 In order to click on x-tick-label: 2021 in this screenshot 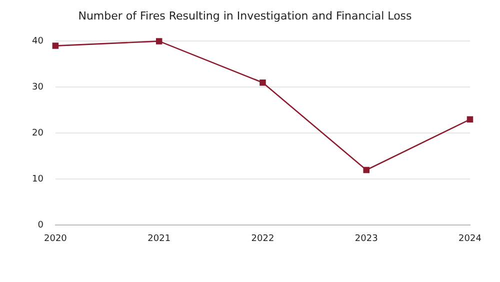, I will do `click(159, 239)`.